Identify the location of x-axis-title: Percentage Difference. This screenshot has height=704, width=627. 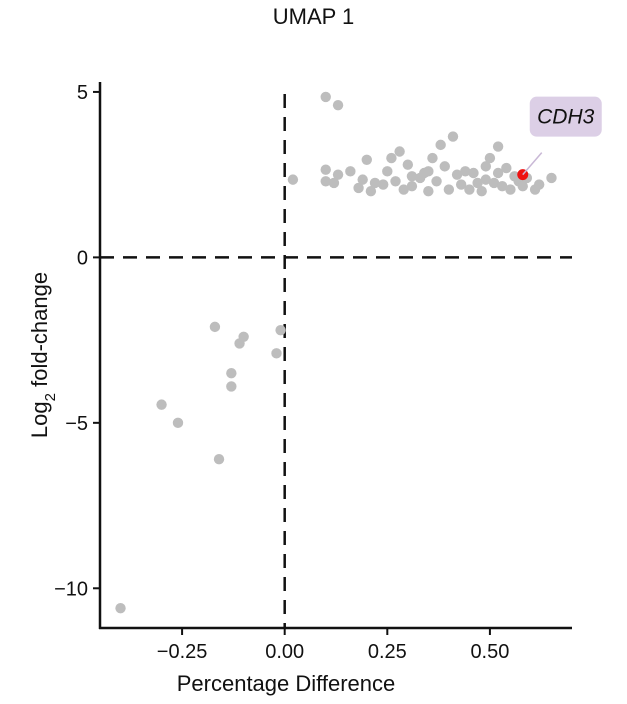
(286, 683).